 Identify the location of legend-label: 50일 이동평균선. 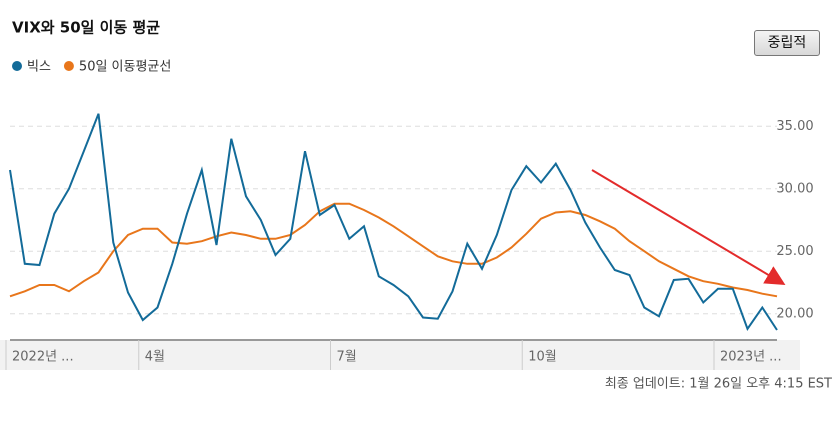
(125, 67).